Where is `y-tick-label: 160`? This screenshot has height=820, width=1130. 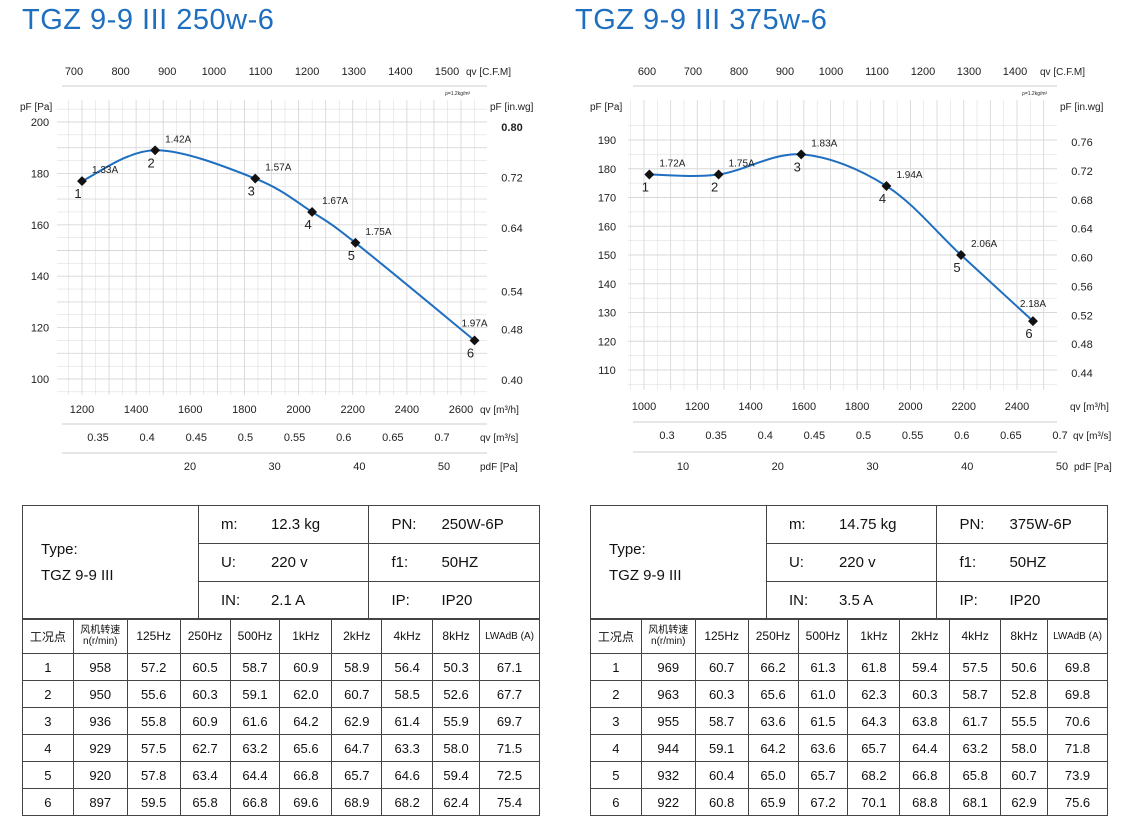
y-tick-label: 160 is located at coordinates (40, 226).